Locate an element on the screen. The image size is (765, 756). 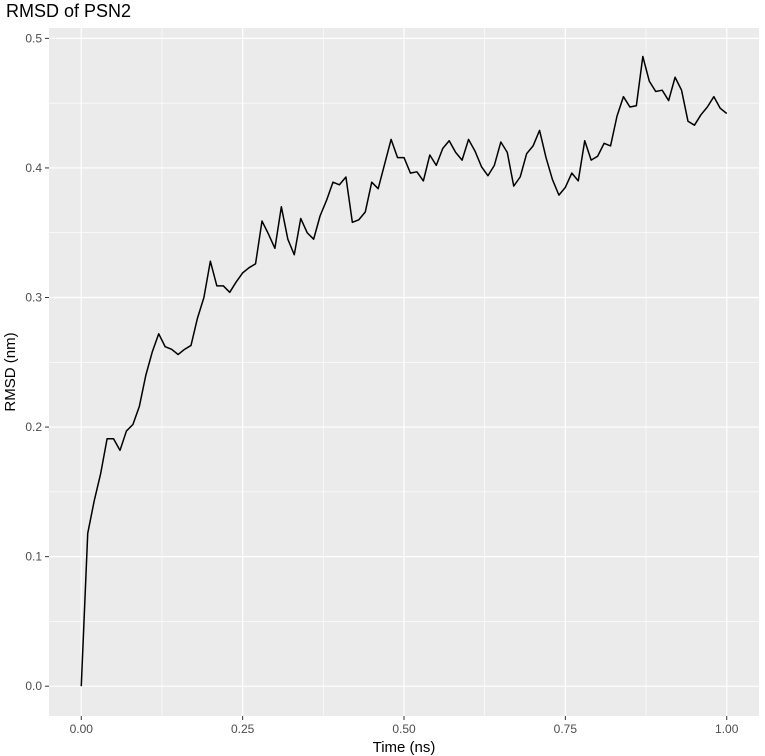
x-tick-label: 1.00 is located at coordinates (727, 729).